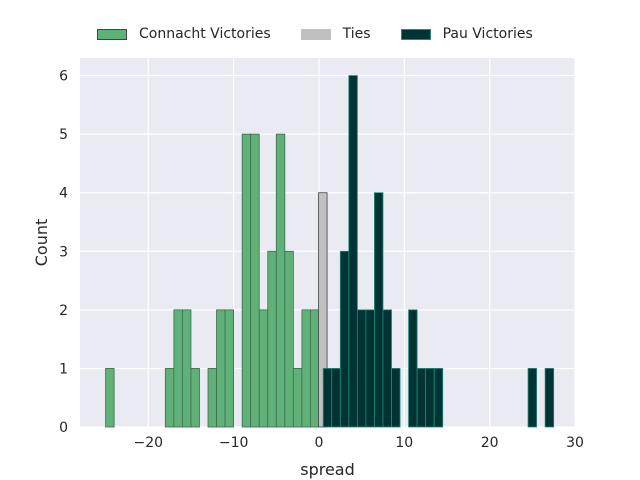  What do you see at coordinates (335, 34) in the screenshot?
I see `legend-item-ties: Ties` at bounding box center [335, 34].